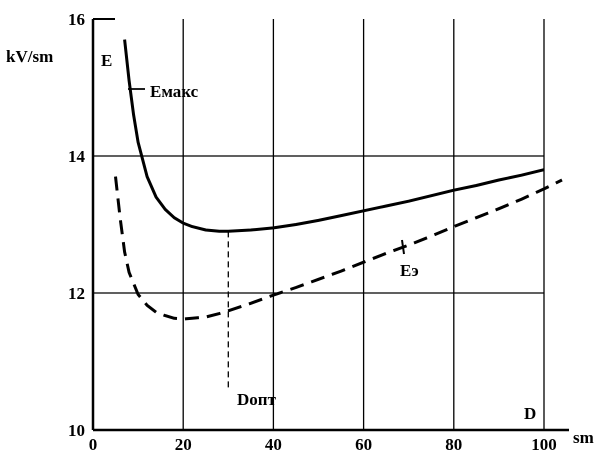 This screenshot has width=603, height=450. Describe the element at coordinates (530, 413) in the screenshot. I see `x-axis-symbol-label: D` at that location.